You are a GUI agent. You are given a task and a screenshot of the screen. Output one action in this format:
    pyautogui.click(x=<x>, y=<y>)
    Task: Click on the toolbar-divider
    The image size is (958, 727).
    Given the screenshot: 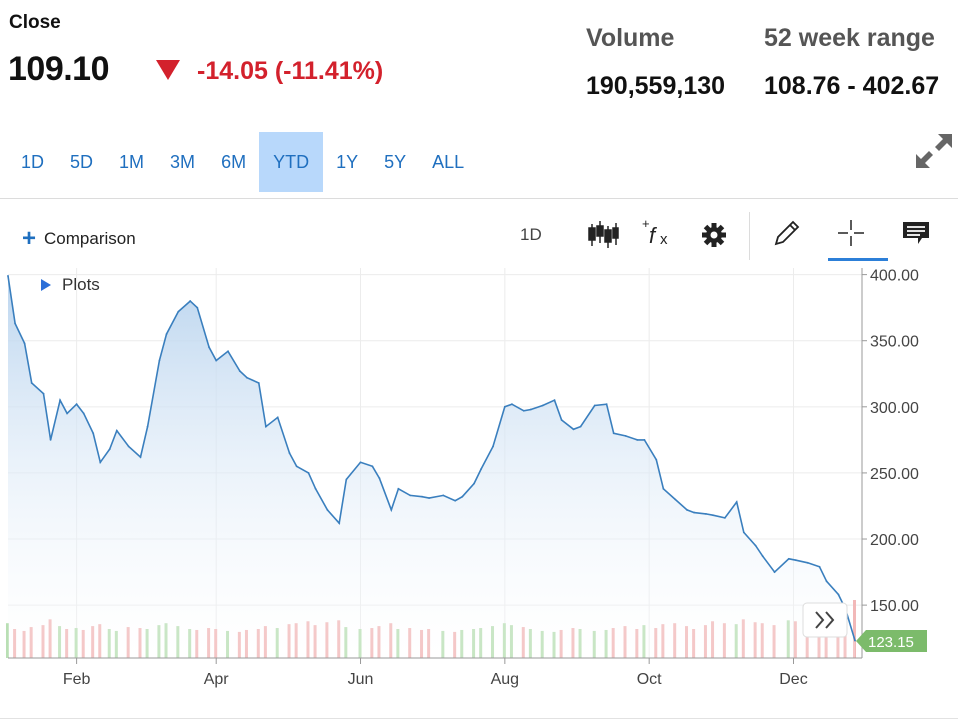 What is the action you would take?
    pyautogui.click(x=749, y=236)
    